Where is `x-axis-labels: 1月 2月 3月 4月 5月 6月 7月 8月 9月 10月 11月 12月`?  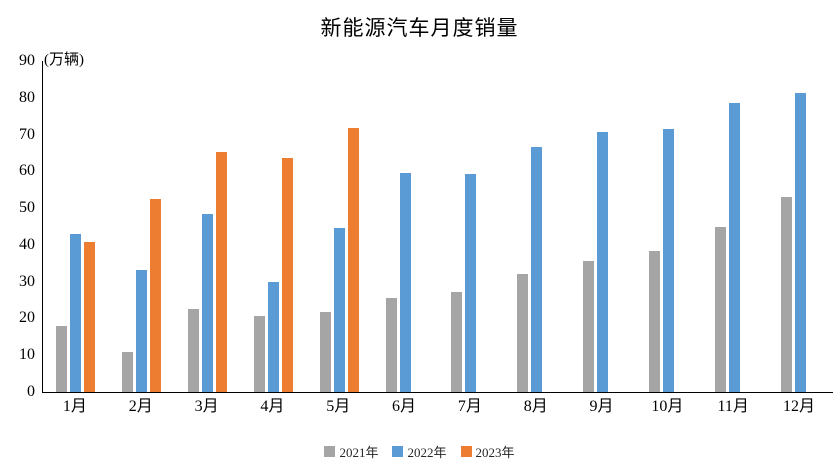 x-axis-labels: 1月 2月 3月 4月 5月 6月 7月 8月 9月 10月 11月 12月 is located at coordinates (437, 407).